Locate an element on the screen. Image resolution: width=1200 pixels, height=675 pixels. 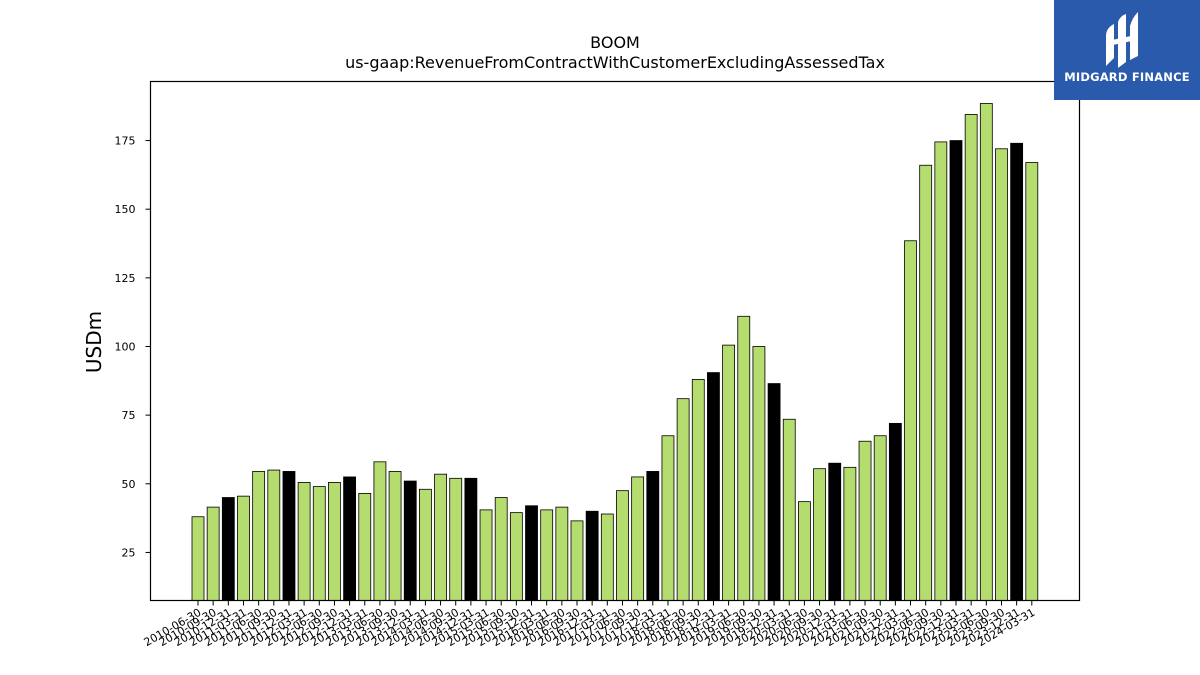
chart-title: BOOM is located at coordinates (615, 42).